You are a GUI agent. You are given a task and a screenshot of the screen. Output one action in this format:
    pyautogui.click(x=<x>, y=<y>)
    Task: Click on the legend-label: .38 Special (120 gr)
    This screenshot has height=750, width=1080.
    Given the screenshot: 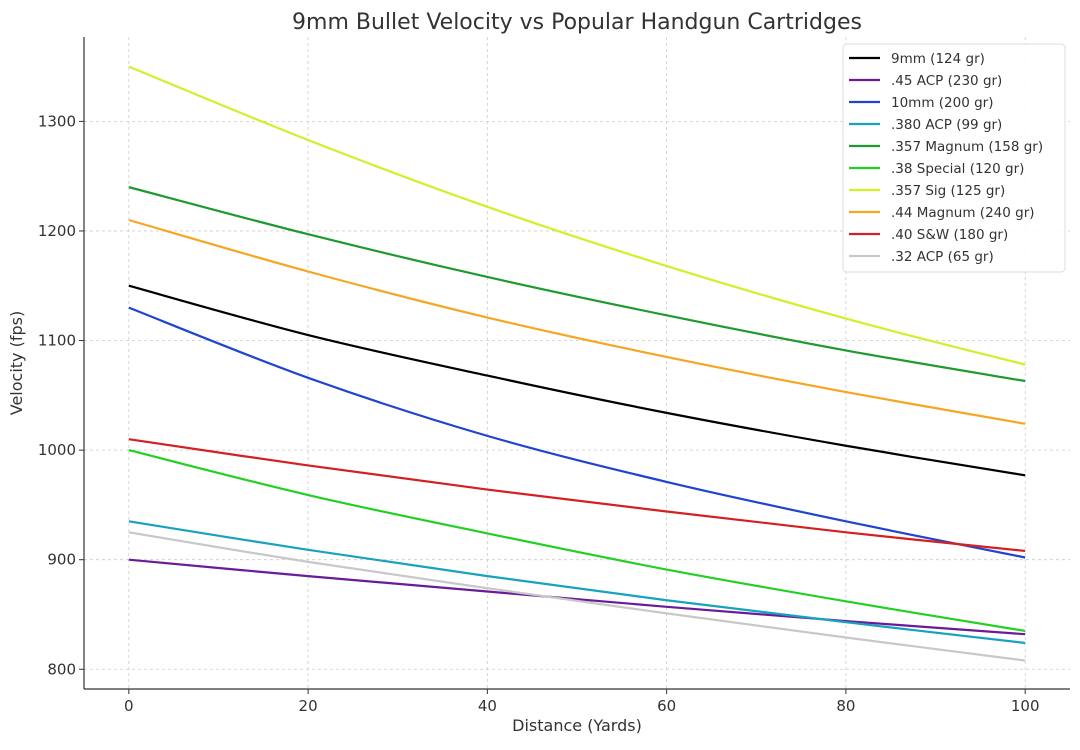 What is the action you would take?
    pyautogui.click(x=957, y=169)
    